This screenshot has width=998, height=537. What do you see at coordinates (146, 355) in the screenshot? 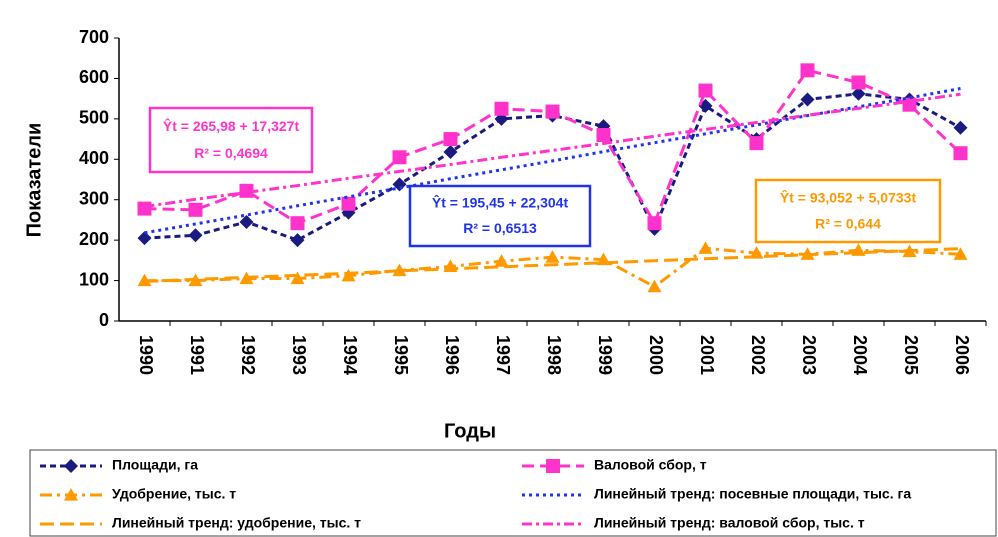
I see `x-tick-label: 1990` at bounding box center [146, 355].